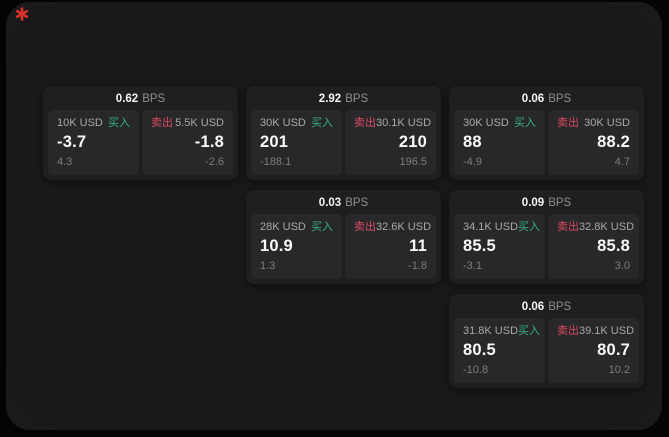 The image size is (669, 437). I want to click on buy-notional: 10K USD, so click(80, 123).